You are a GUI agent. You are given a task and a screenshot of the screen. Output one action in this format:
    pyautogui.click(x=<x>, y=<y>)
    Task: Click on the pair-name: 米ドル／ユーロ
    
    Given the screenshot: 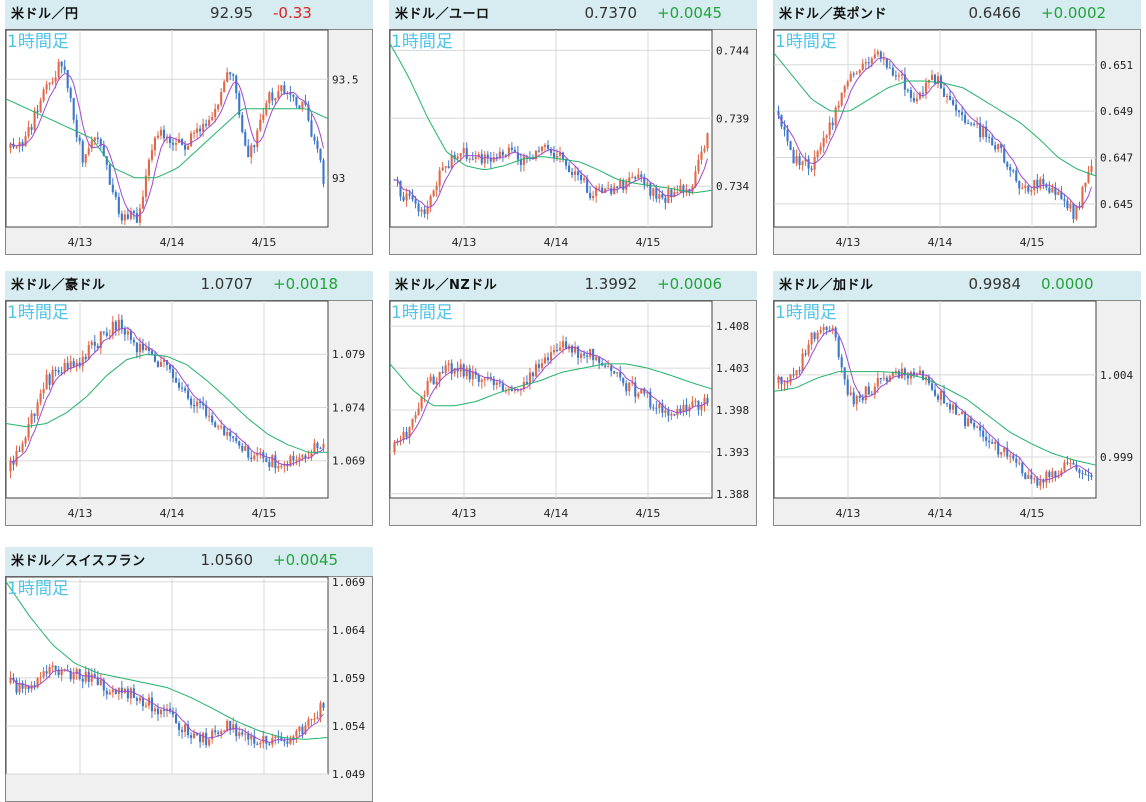 What is the action you would take?
    pyautogui.click(x=442, y=14)
    